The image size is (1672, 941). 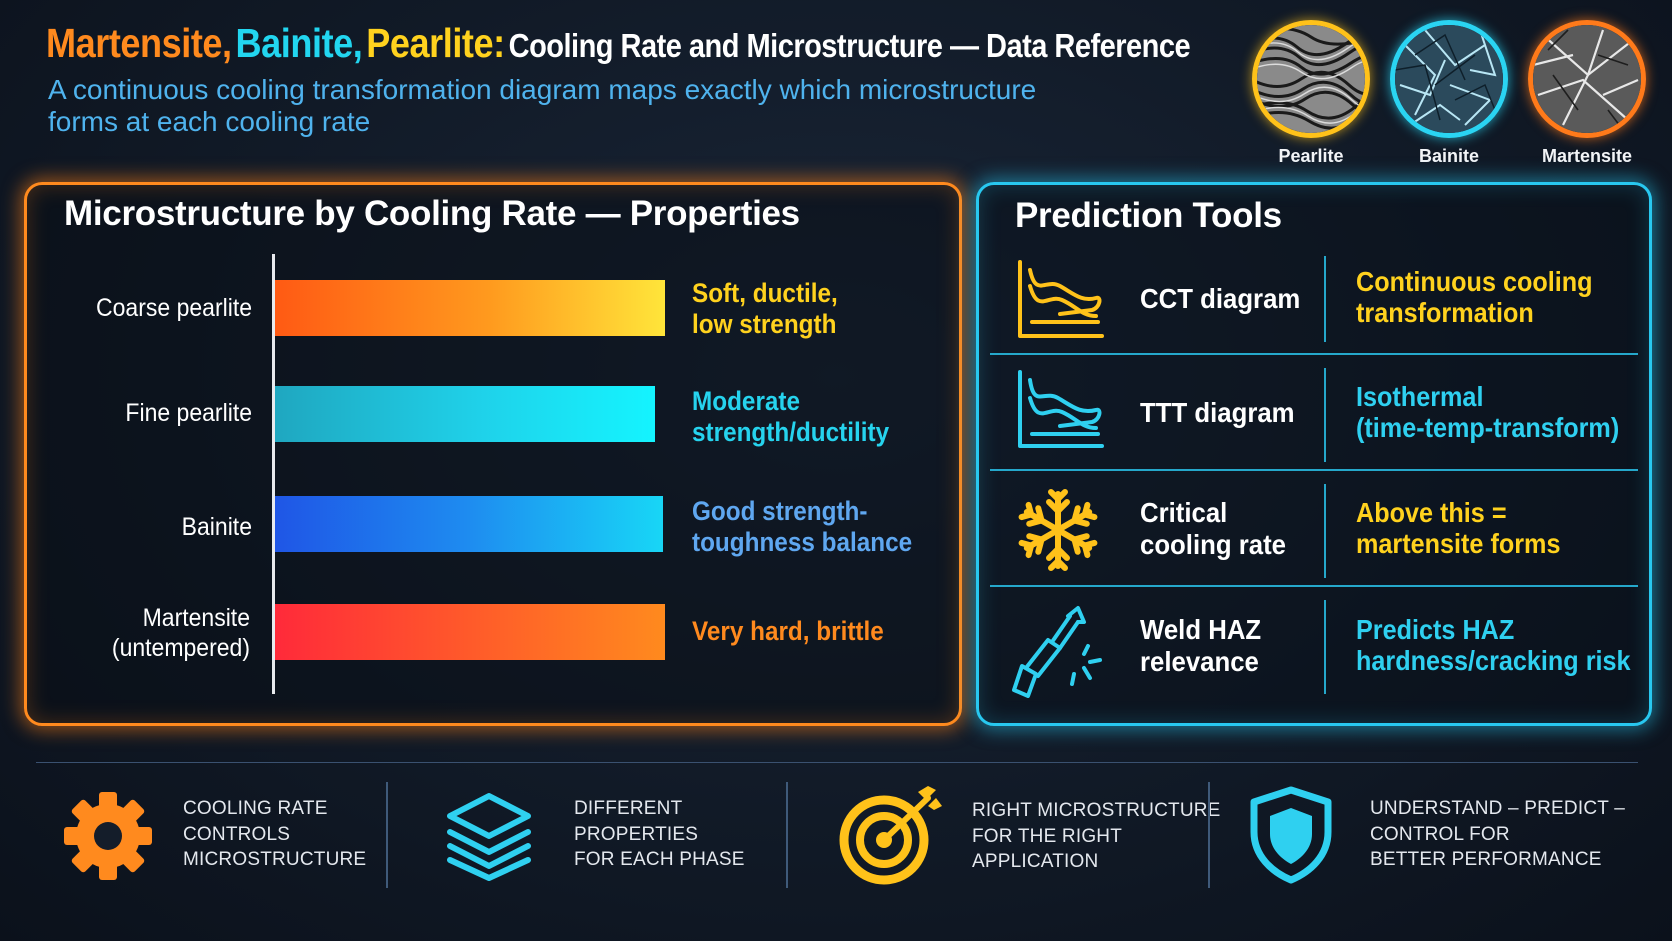 I want to click on tool-desc-ttt-line-2: (time-temp-transform), so click(x=1488, y=427).